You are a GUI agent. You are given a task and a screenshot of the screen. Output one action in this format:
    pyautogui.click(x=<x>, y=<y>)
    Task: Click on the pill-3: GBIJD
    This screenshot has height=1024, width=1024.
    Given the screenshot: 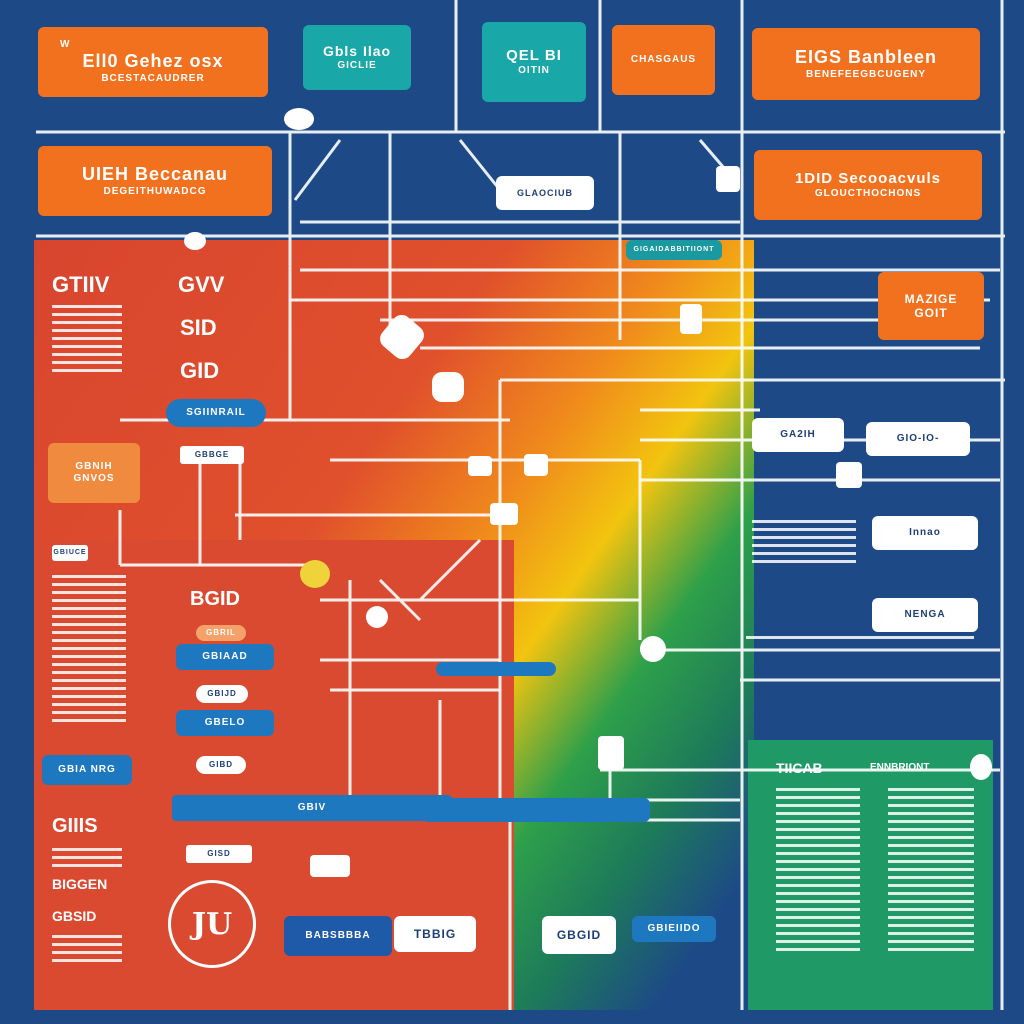 What is the action you would take?
    pyautogui.click(x=222, y=694)
    